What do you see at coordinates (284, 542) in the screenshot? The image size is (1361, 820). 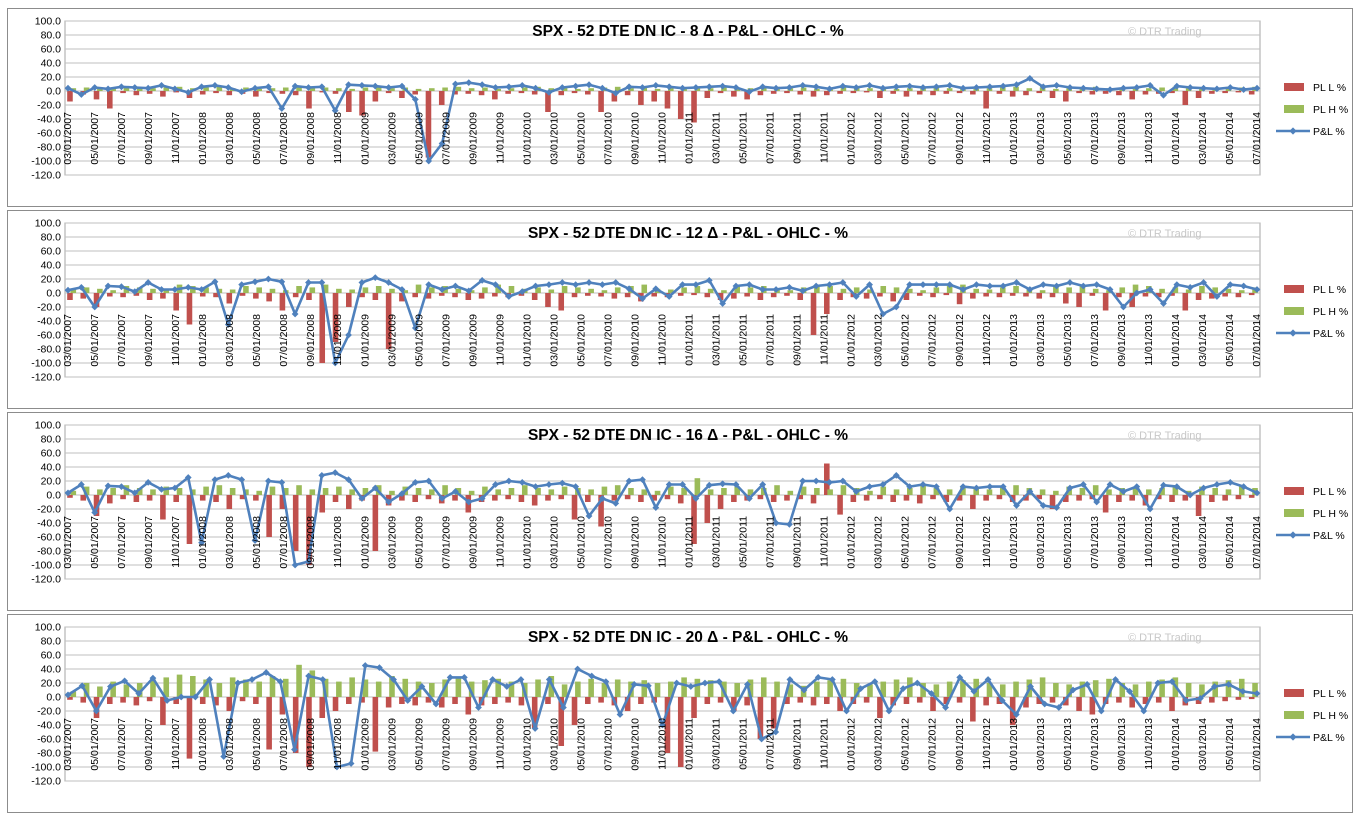 I see `x-tick-label: 07/01/2008` at bounding box center [284, 542].